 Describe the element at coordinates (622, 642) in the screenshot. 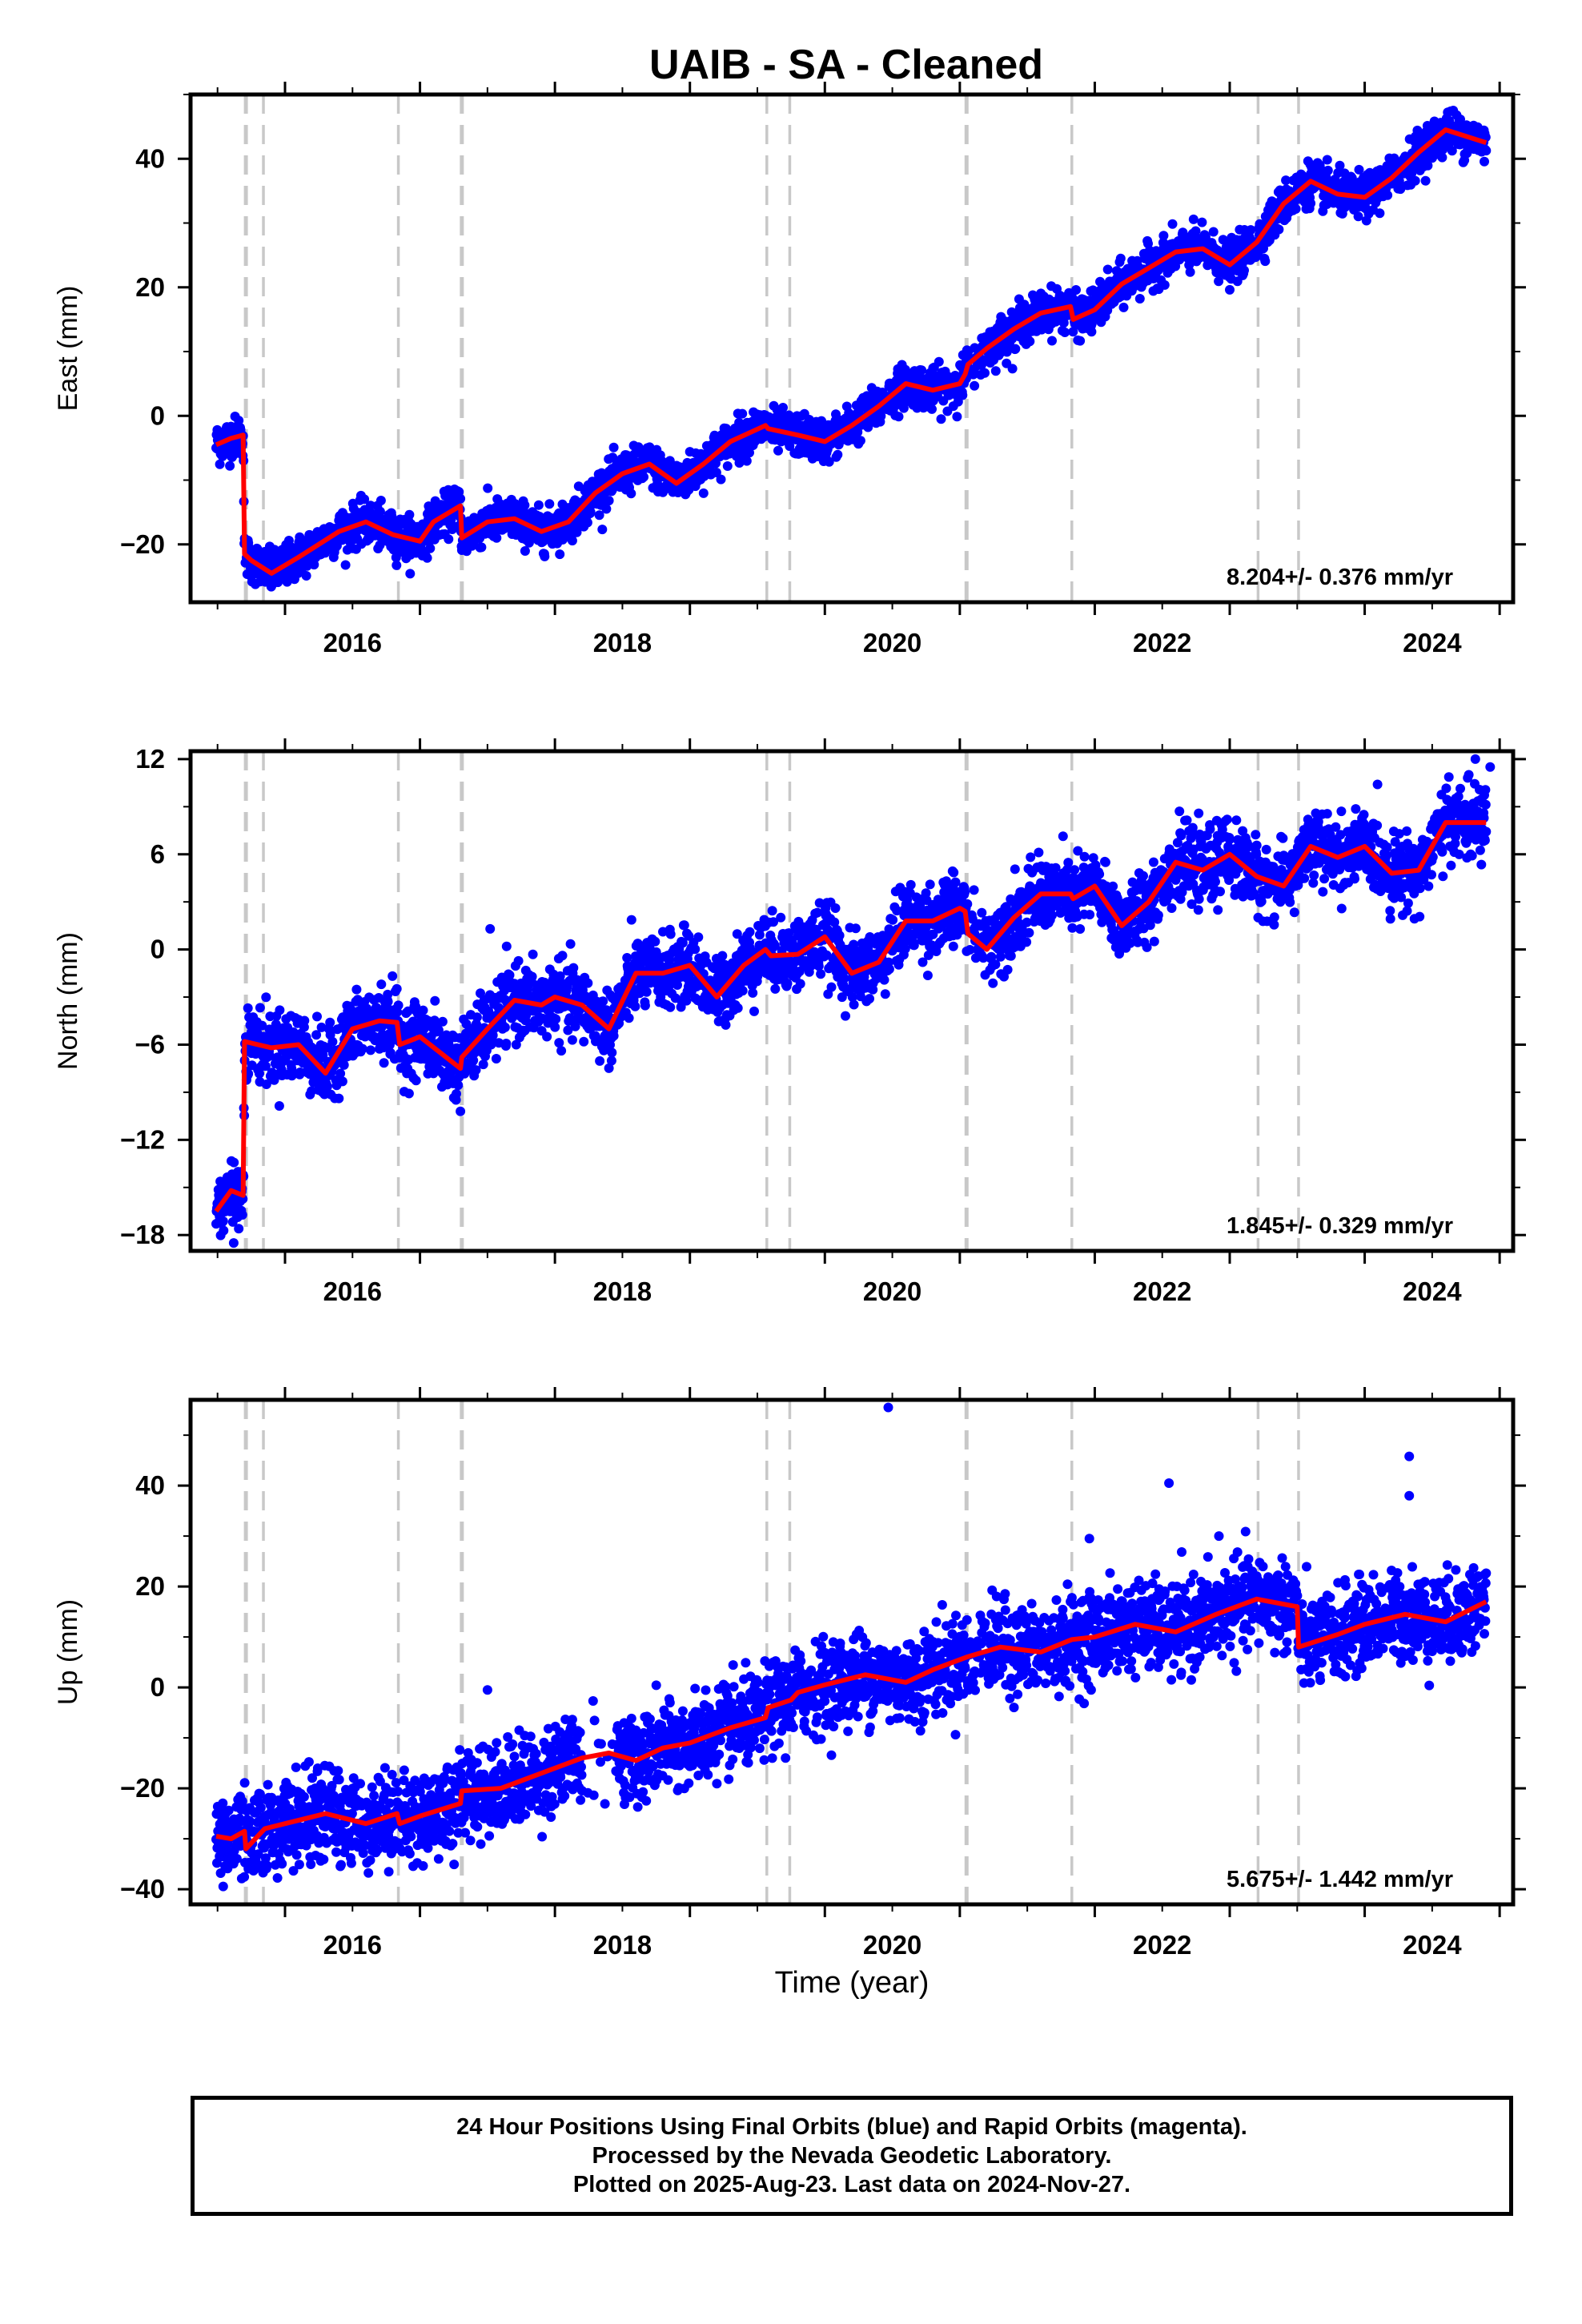

I see `east-xtick-label: 2018` at that location.